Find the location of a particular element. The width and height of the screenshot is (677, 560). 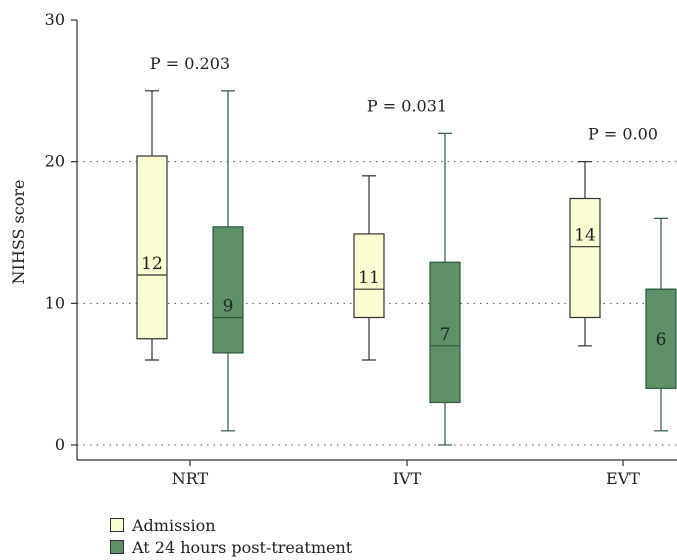

p-value-NRT: P = 0.203 is located at coordinates (190, 63).